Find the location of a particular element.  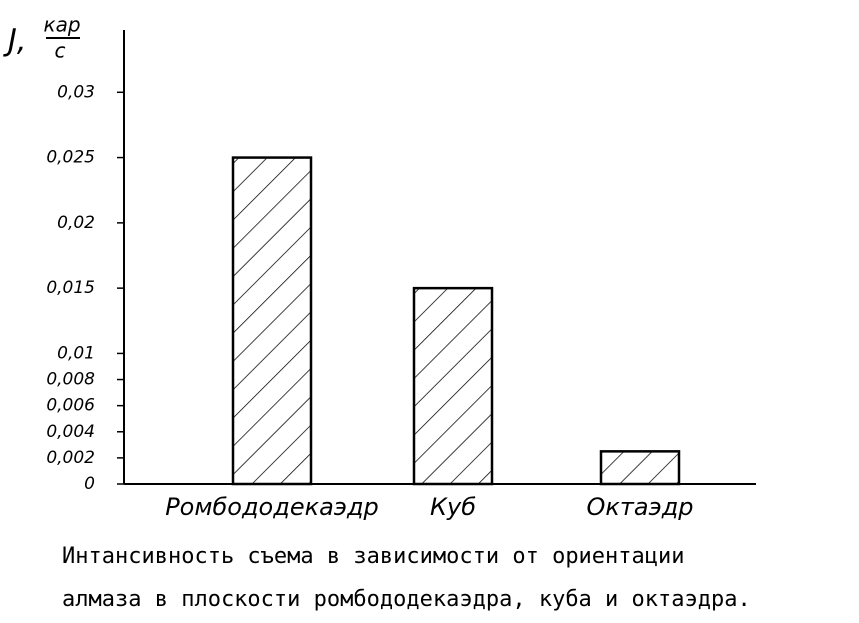

y-tick-label: 0,025 is located at coordinates (70, 158).